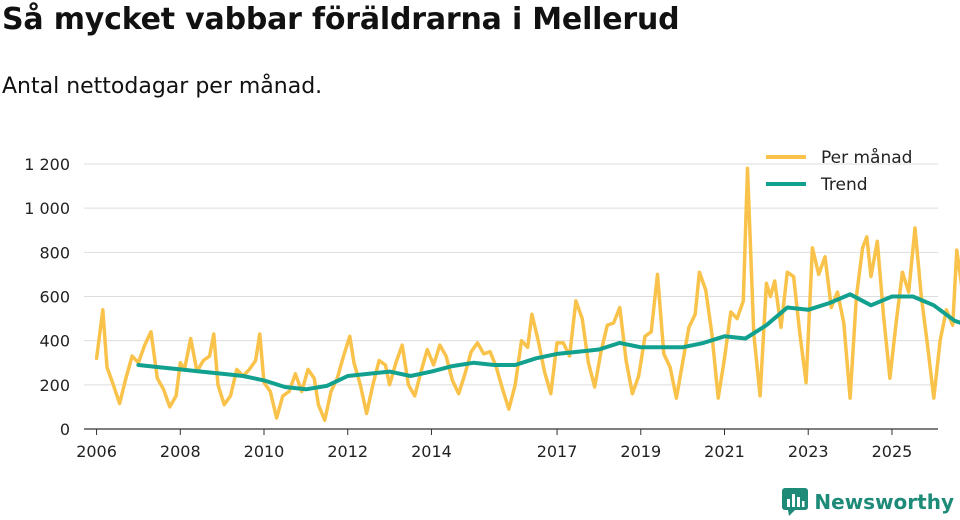 The image size is (960, 520). What do you see at coordinates (47, 164) in the screenshot?
I see `y-tick-label: 1 200` at bounding box center [47, 164].